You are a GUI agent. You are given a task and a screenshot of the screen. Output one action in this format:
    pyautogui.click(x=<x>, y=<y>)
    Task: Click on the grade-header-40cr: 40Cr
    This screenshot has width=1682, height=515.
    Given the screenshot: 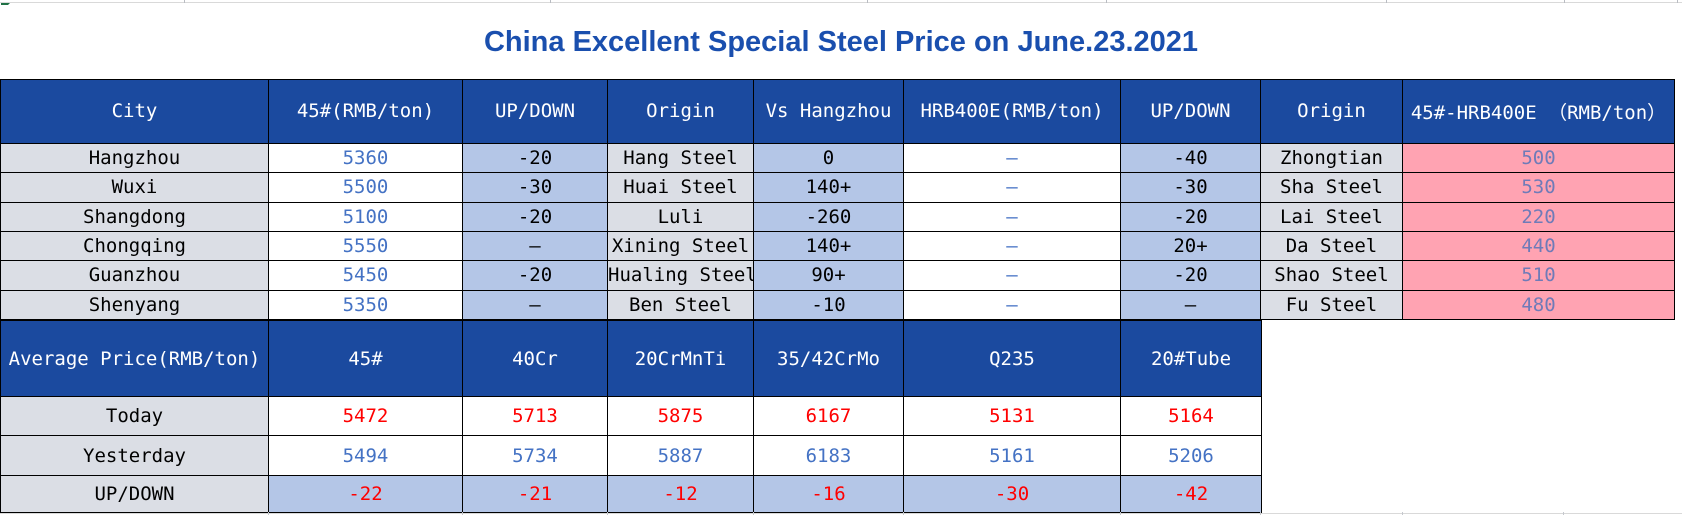 What is the action you would take?
    pyautogui.click(x=535, y=358)
    